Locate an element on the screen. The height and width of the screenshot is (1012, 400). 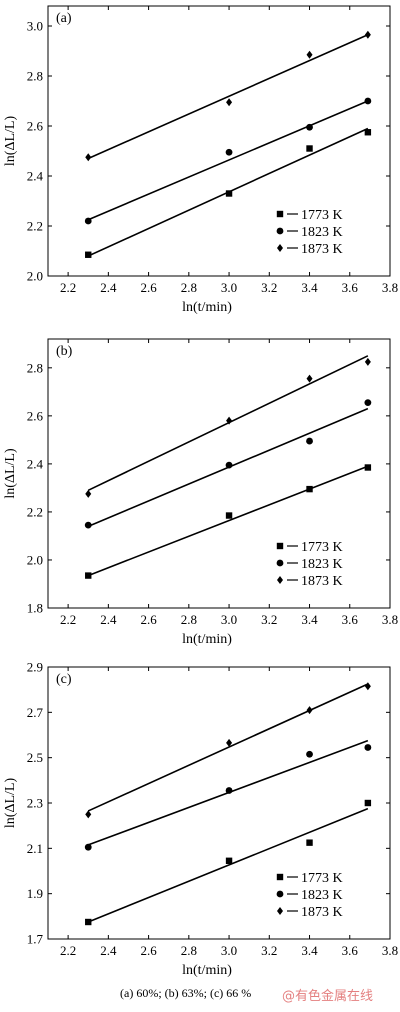
y-tick-label: 2.8 is located at coordinates (35, 367).